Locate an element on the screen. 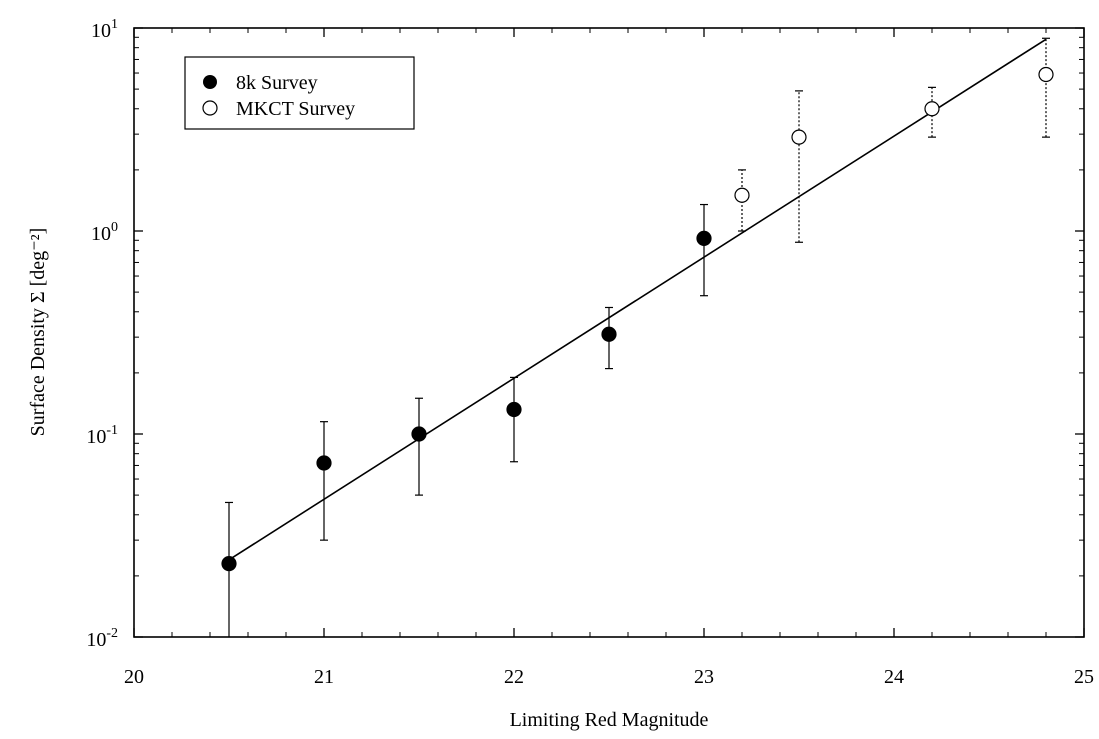  x-tick-label: 25 is located at coordinates (1084, 677).